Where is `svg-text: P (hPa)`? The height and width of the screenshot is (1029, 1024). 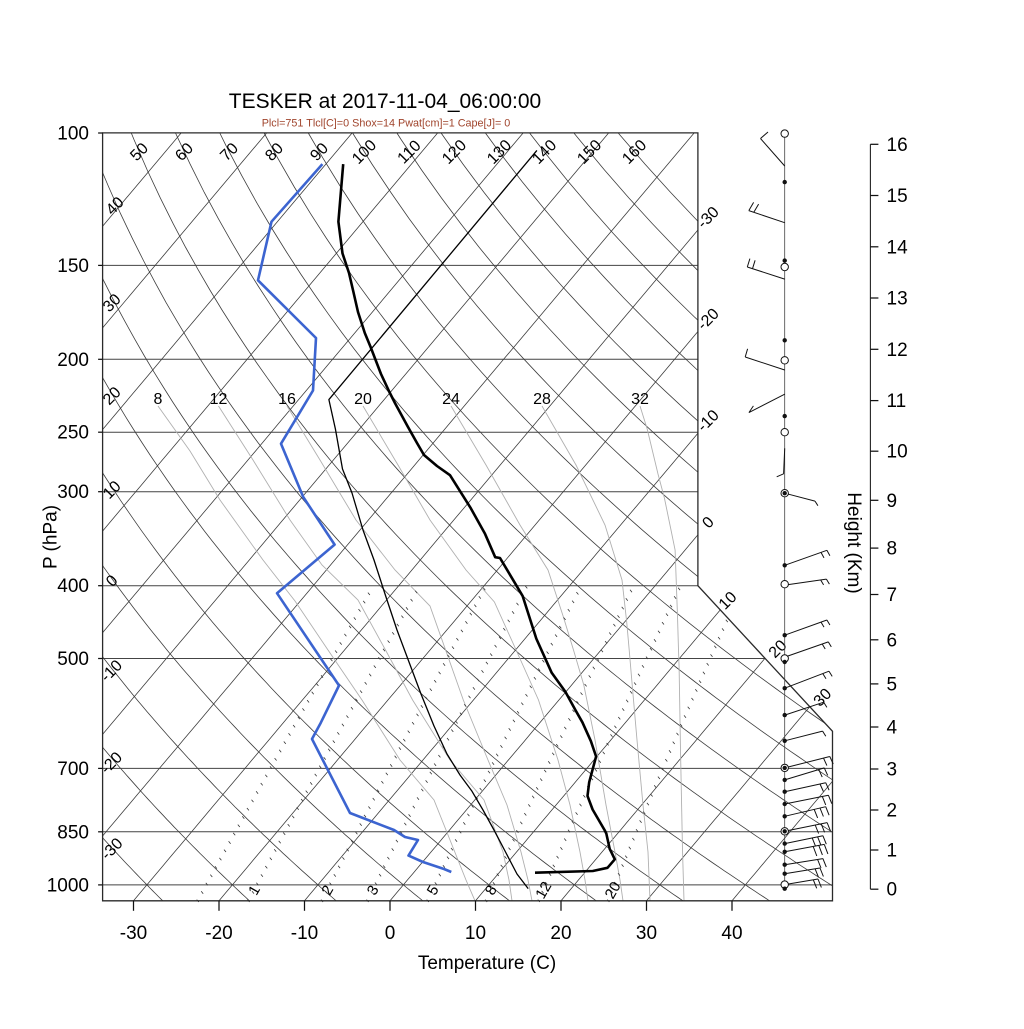
svg-text: P (hPa) is located at coordinates (51, 537).